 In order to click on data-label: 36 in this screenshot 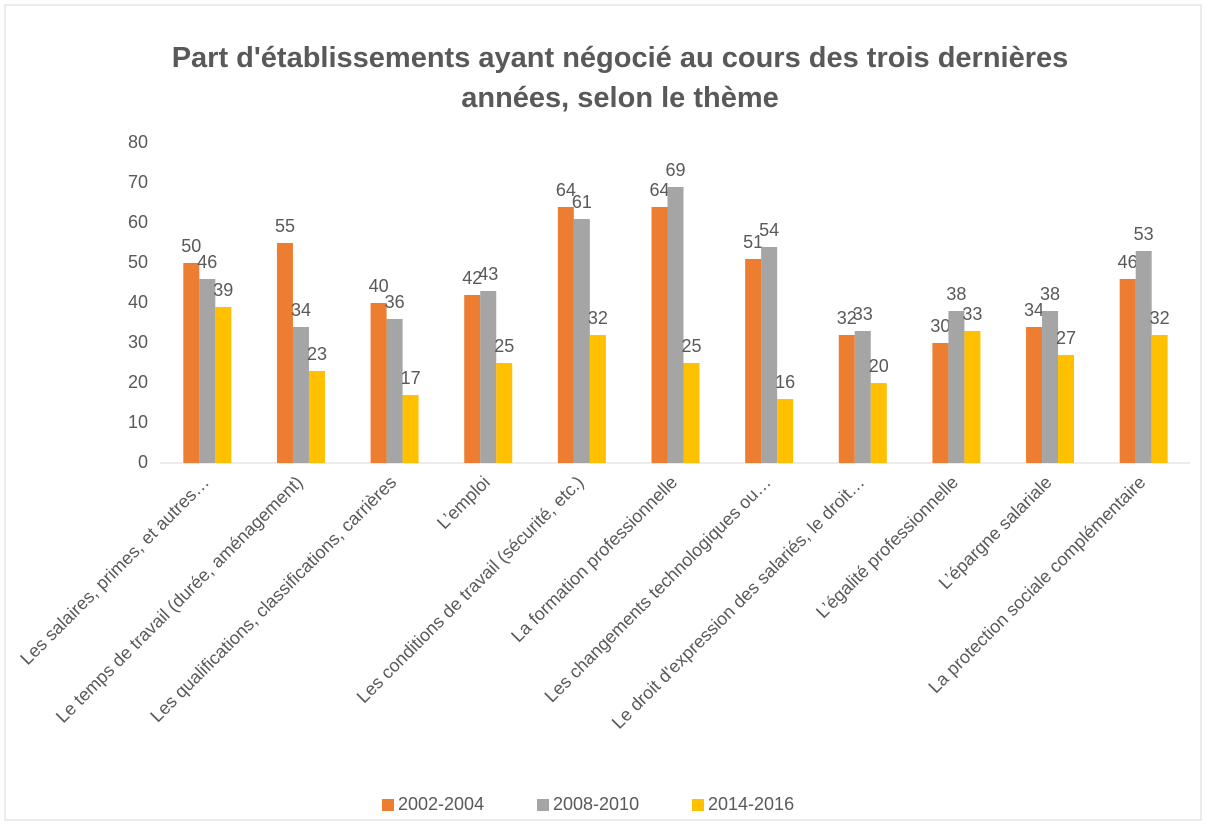, I will do `click(395, 302)`.